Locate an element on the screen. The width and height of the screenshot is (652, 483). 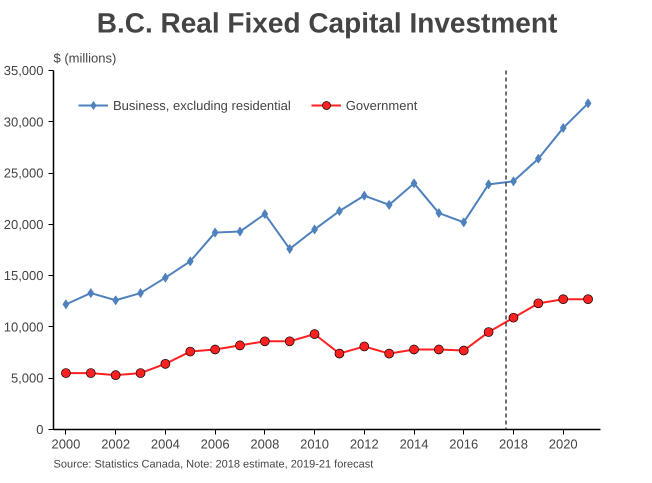
x-tick-label: 2010 is located at coordinates (315, 444).